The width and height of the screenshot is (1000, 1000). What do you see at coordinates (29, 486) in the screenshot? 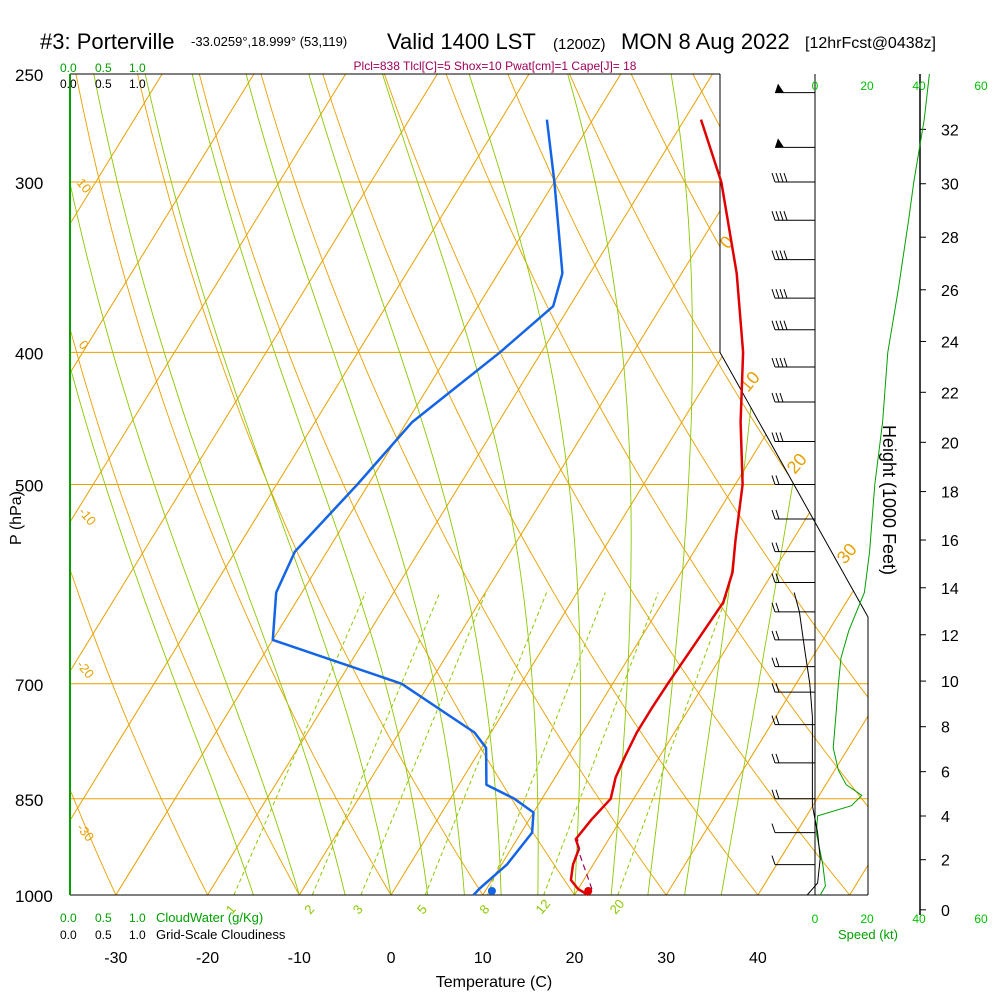
I see `pressure-tick-label: 500` at bounding box center [29, 486].